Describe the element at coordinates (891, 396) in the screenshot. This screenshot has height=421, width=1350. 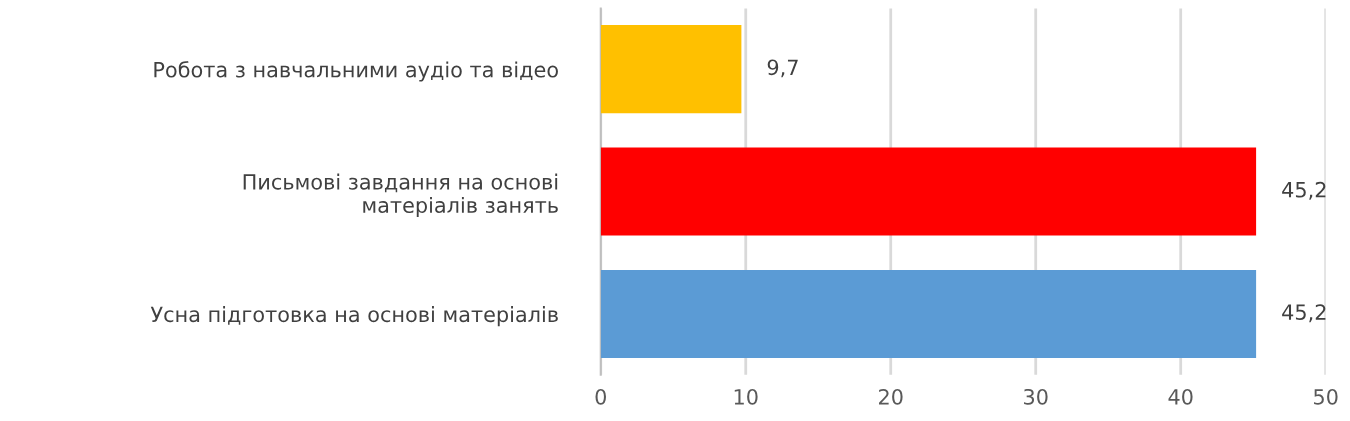
I see `x-tick-label: 20` at that location.